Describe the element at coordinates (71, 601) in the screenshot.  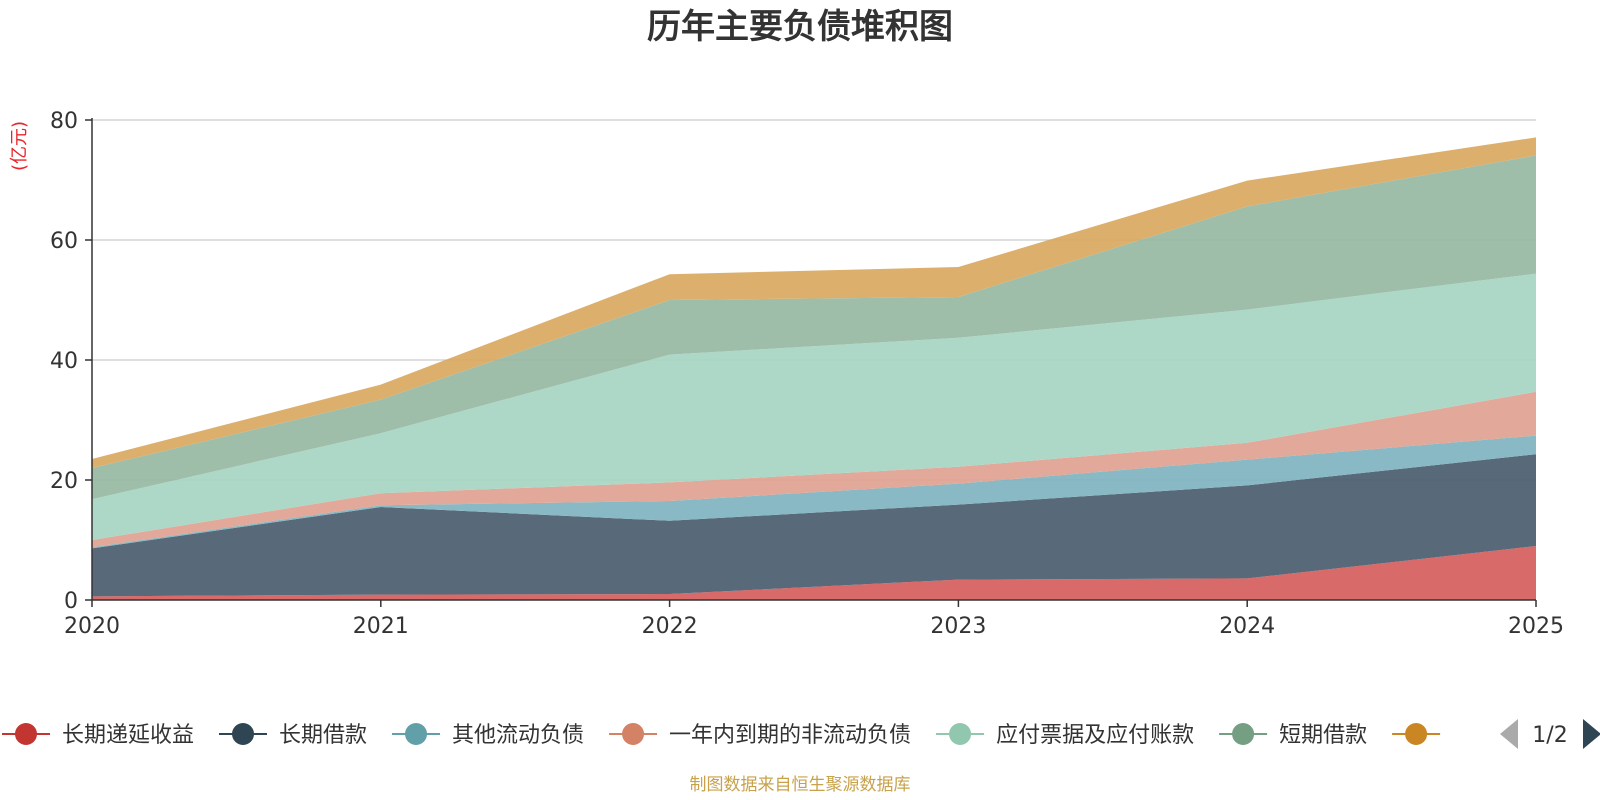
I see `y-tick-label: 0` at that location.